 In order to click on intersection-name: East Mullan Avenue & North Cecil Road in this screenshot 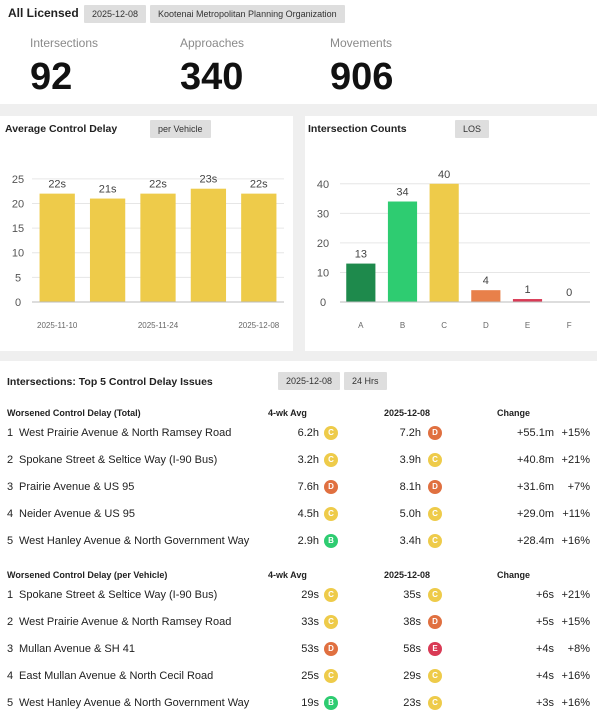, I will do `click(116, 676)`.